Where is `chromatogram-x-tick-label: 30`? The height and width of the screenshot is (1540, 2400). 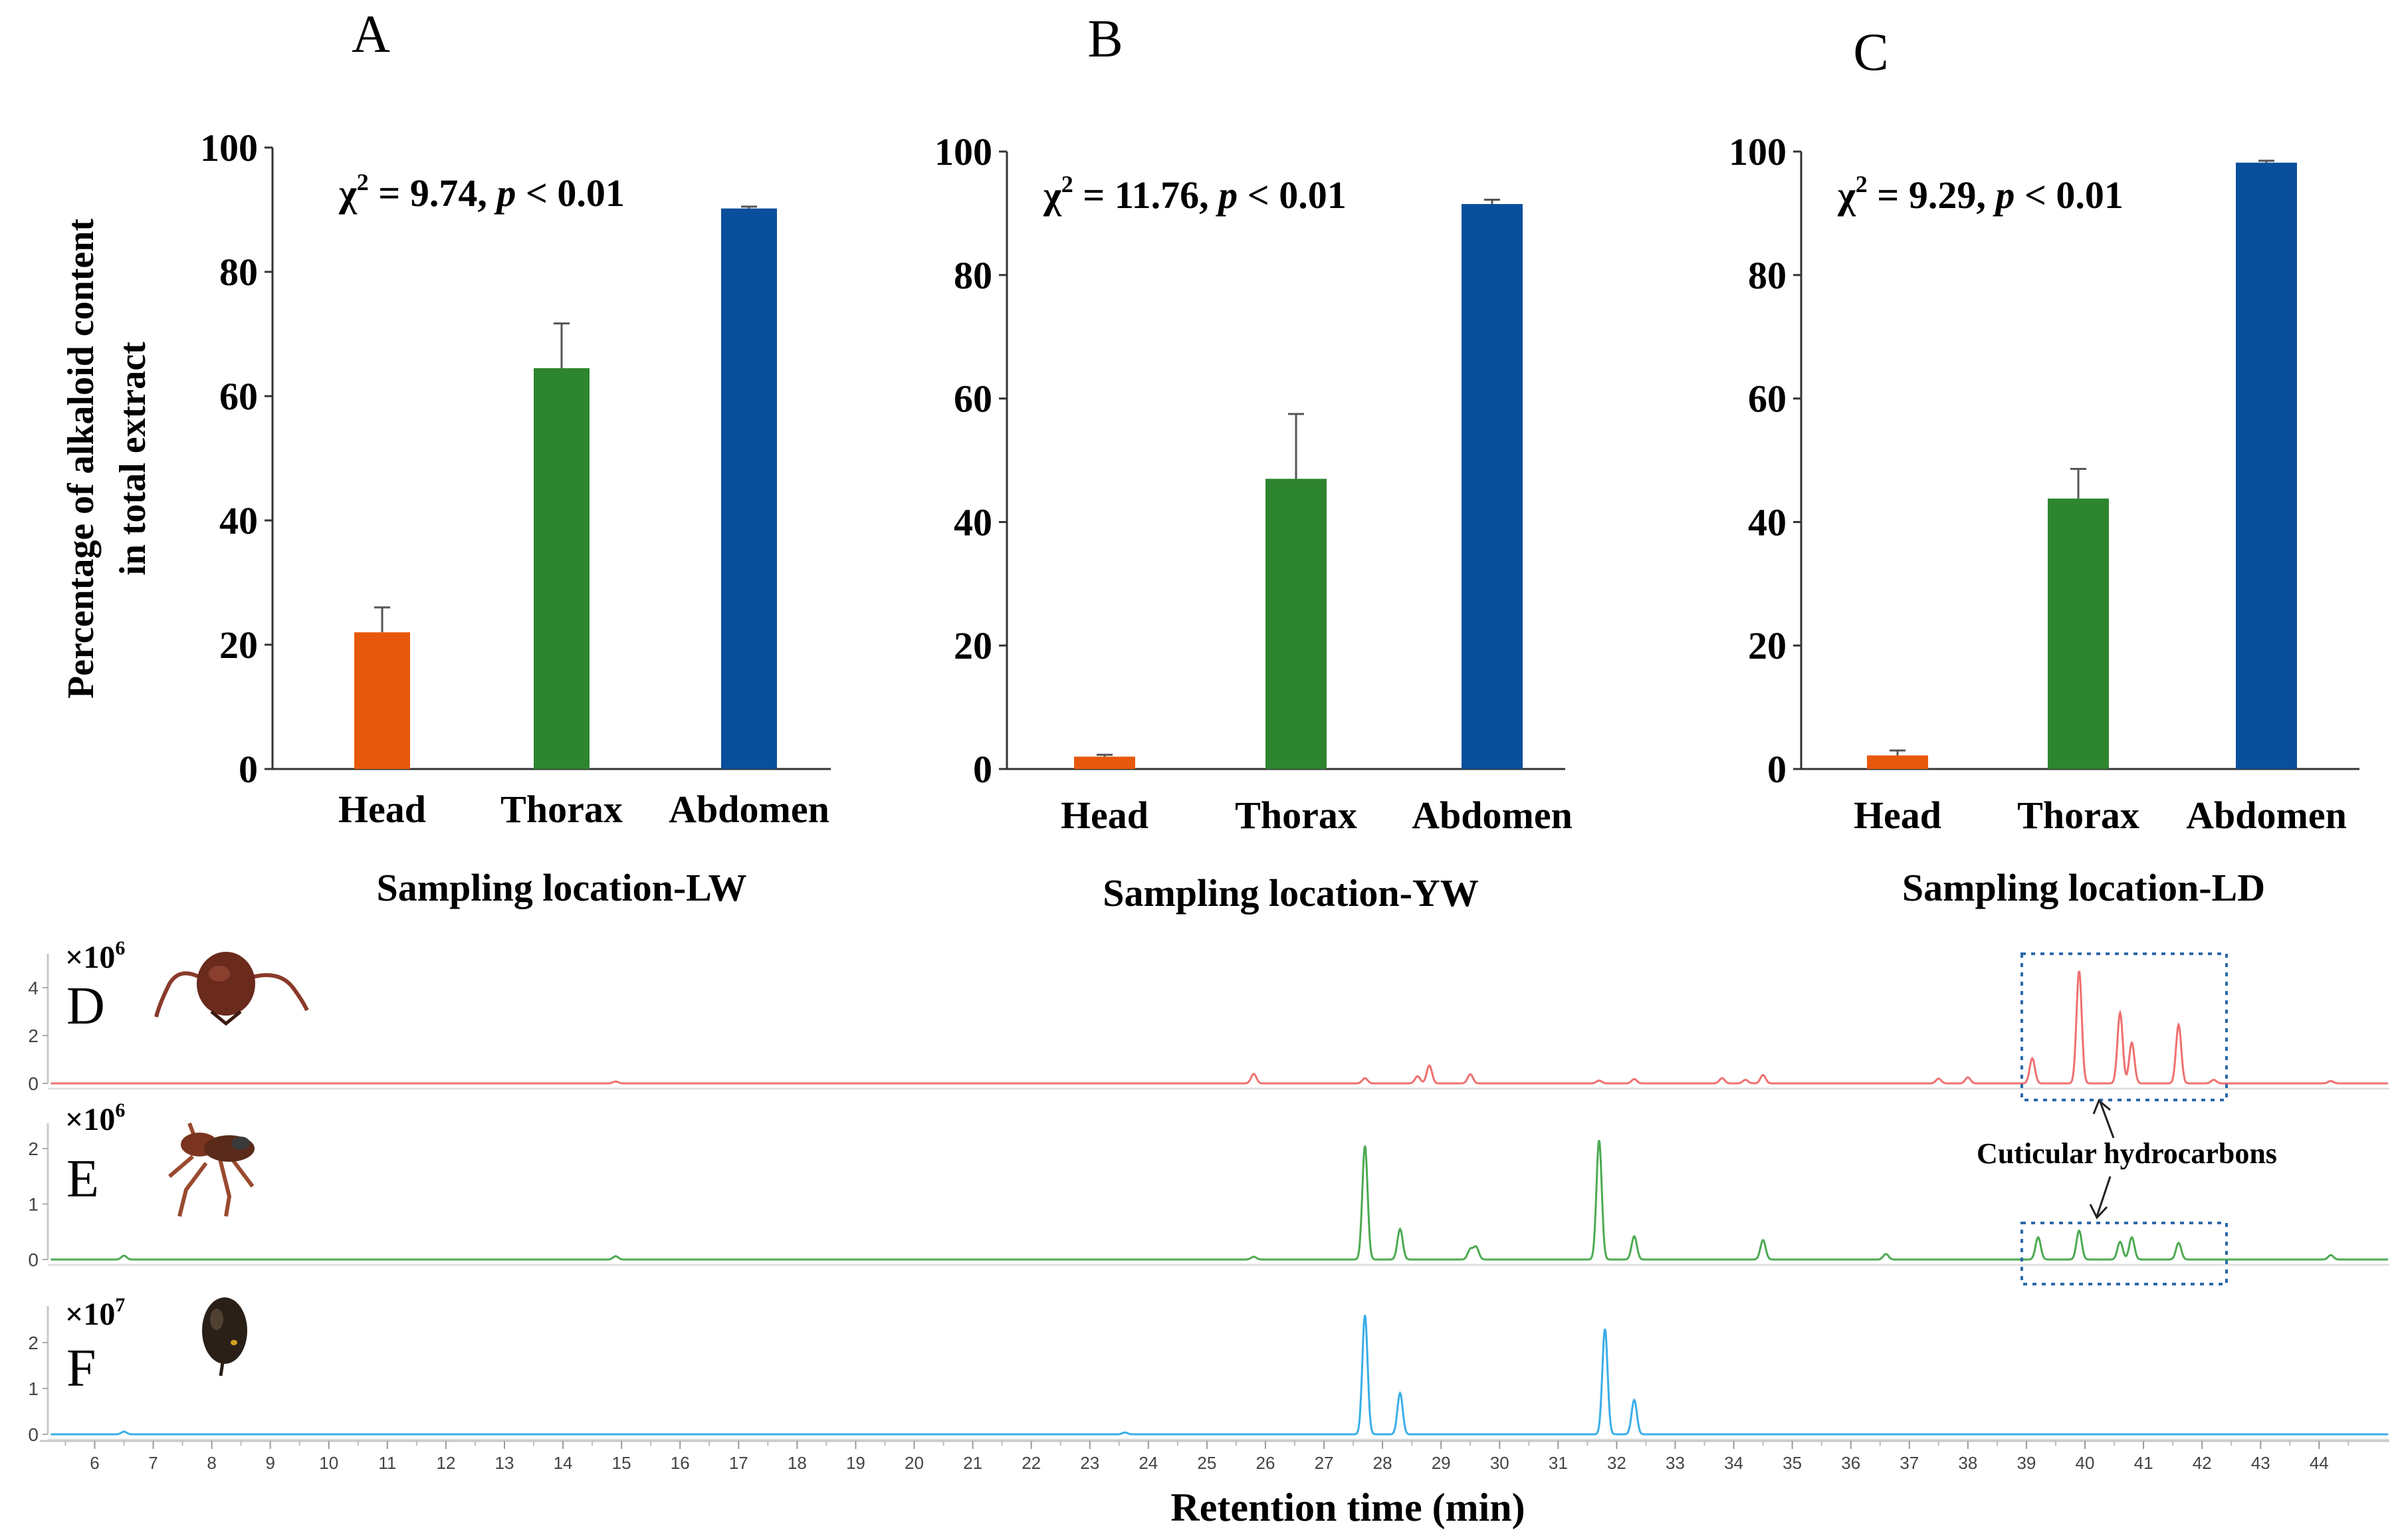 chromatogram-x-tick-label: 30 is located at coordinates (1499, 1463).